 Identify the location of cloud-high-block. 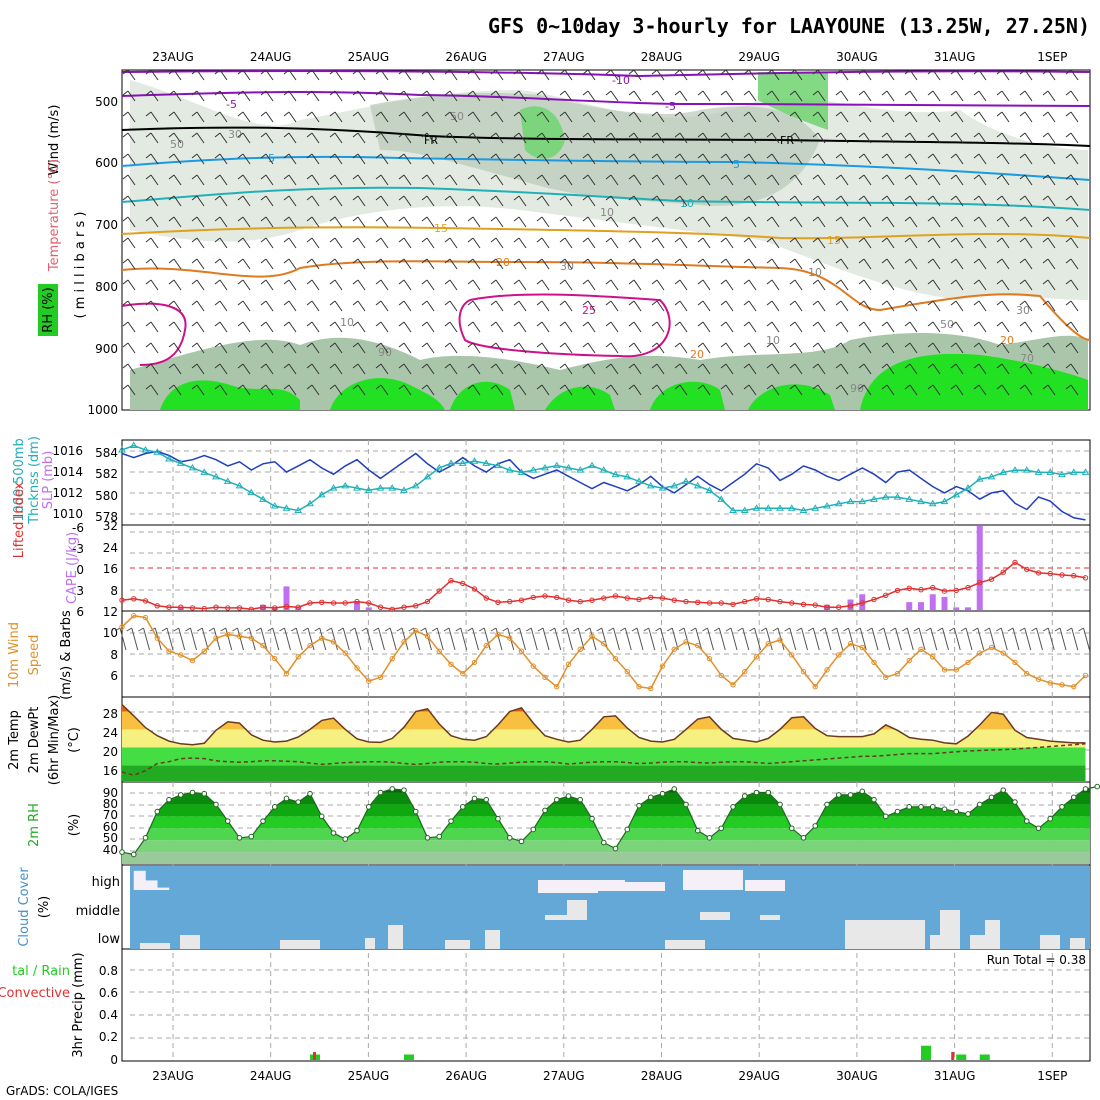
(713, 880).